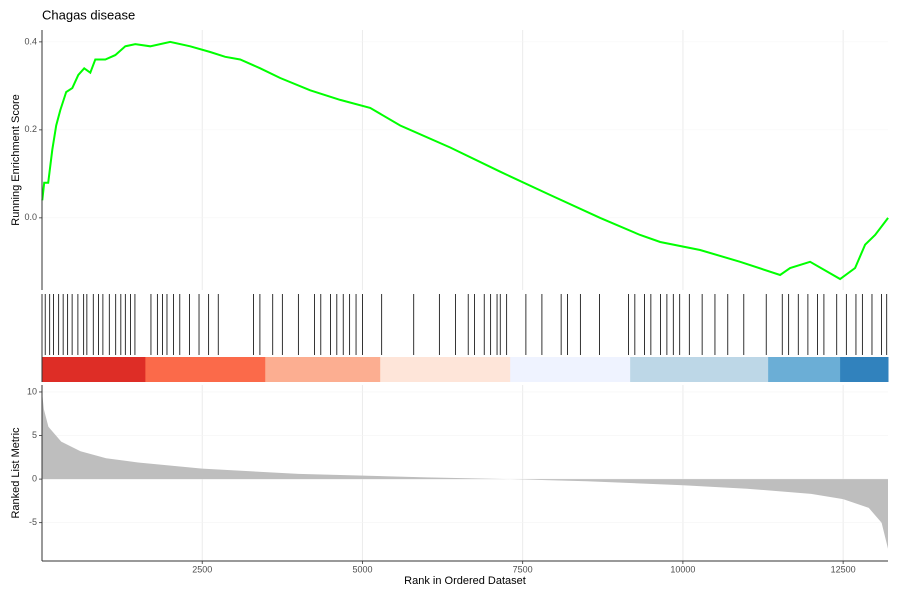 Image resolution: width=900 pixels, height=600 pixels. I want to click on x-tick-label: 2500, so click(202, 569).